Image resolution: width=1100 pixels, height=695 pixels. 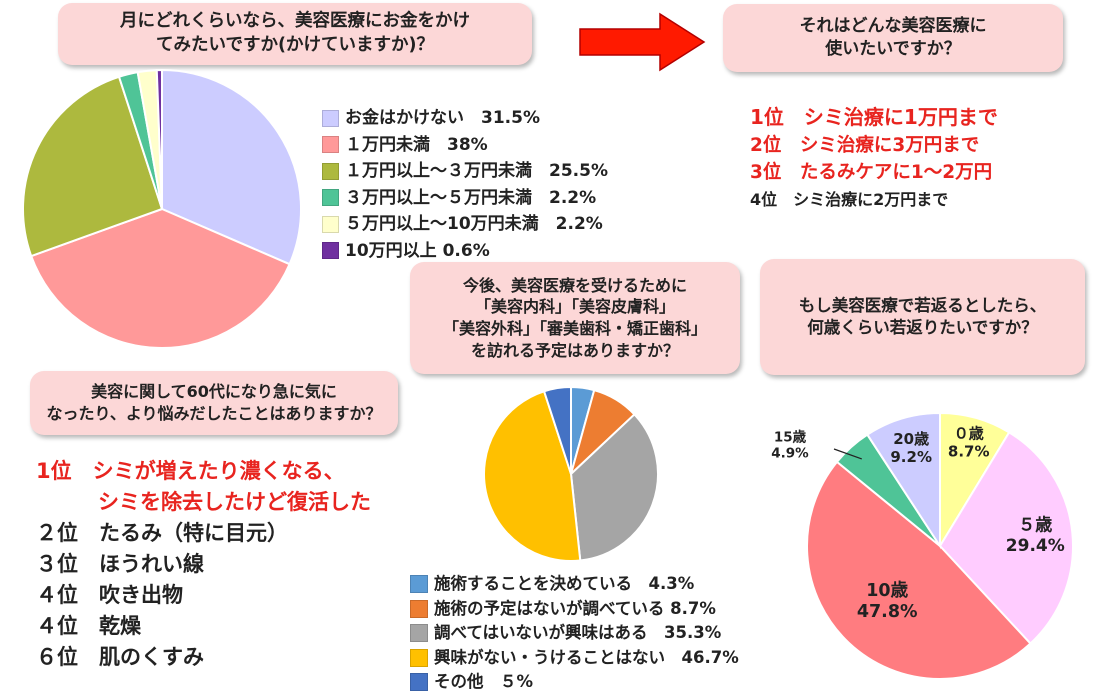 I want to click on legend-label: ５万円以上～10万円未満 2.2%, so click(x=474, y=224).